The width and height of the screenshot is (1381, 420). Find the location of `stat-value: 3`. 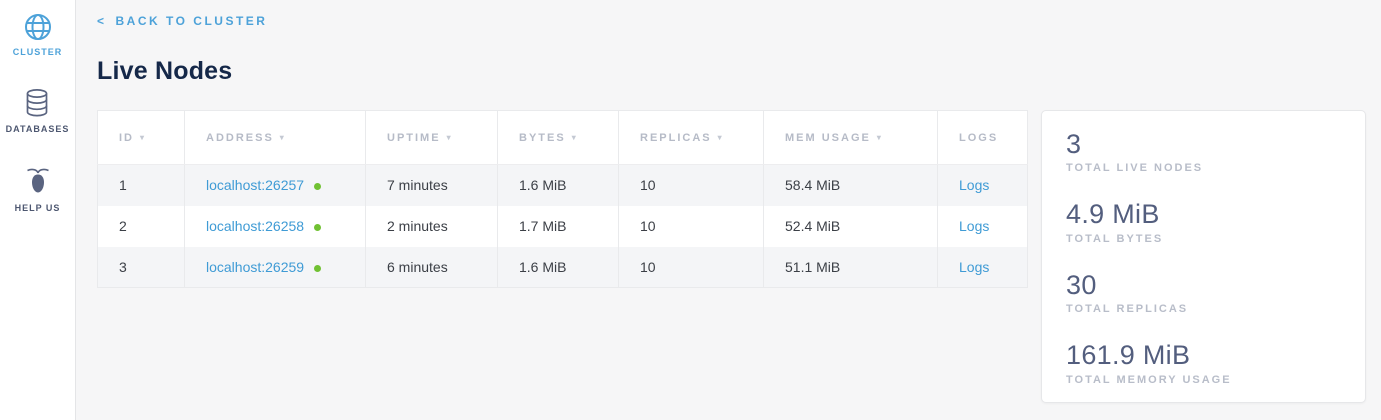

stat-value: 3 is located at coordinates (1074, 144).